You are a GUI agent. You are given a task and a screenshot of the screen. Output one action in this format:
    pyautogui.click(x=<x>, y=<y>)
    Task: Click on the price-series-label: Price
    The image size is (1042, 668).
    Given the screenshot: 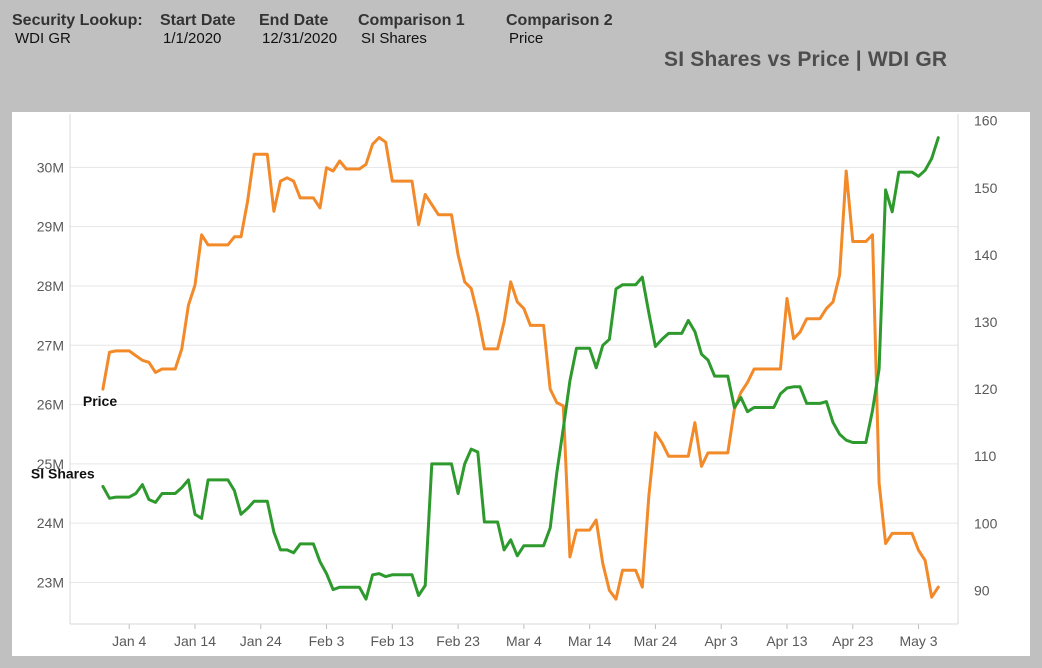 What is the action you would take?
    pyautogui.click(x=100, y=401)
    